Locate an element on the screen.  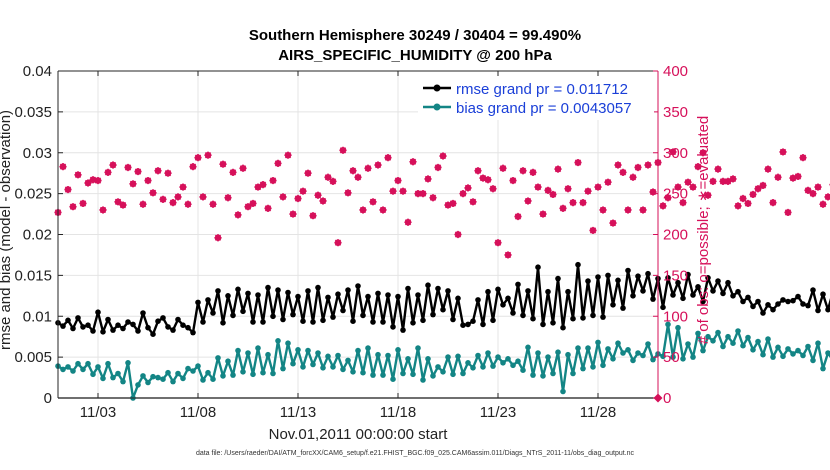
legend-label-bias: bias grand pr = 0.0043057 is located at coordinates (544, 108).